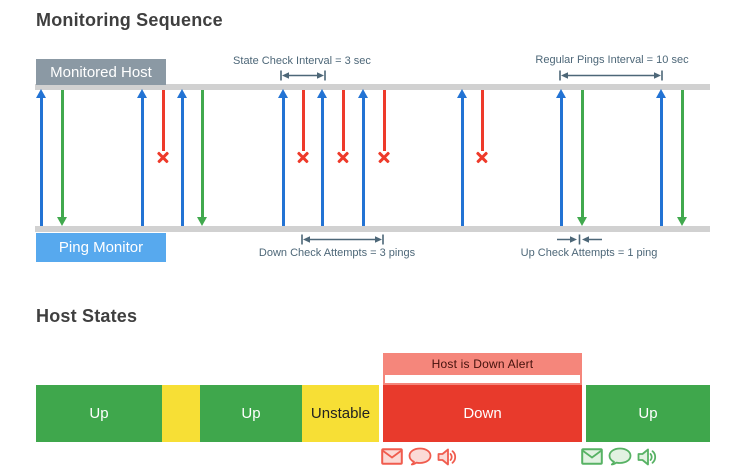  Describe the element at coordinates (612, 60) in the screenshot. I see `regular-pings-interval-label: Regular Pings Interval = 10 sec` at that location.